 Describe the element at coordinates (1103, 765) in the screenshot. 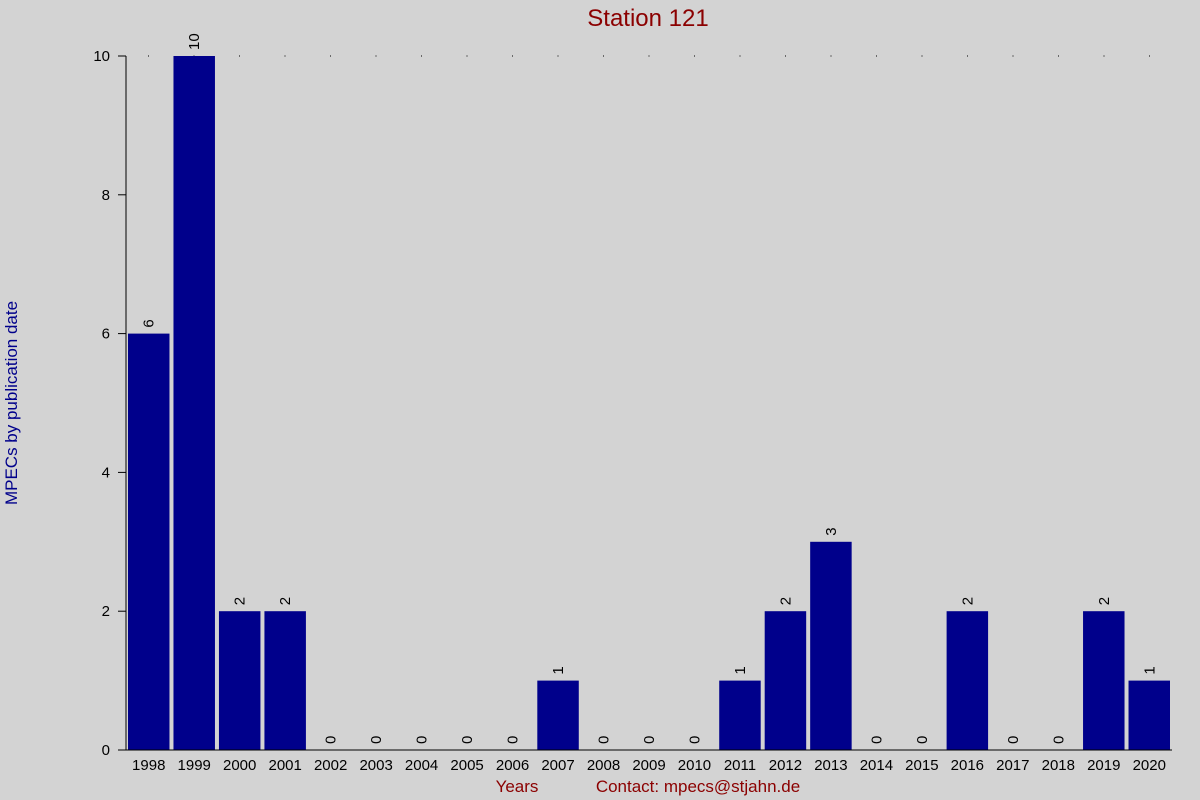

I see `x-tick-label: 2019` at that location.